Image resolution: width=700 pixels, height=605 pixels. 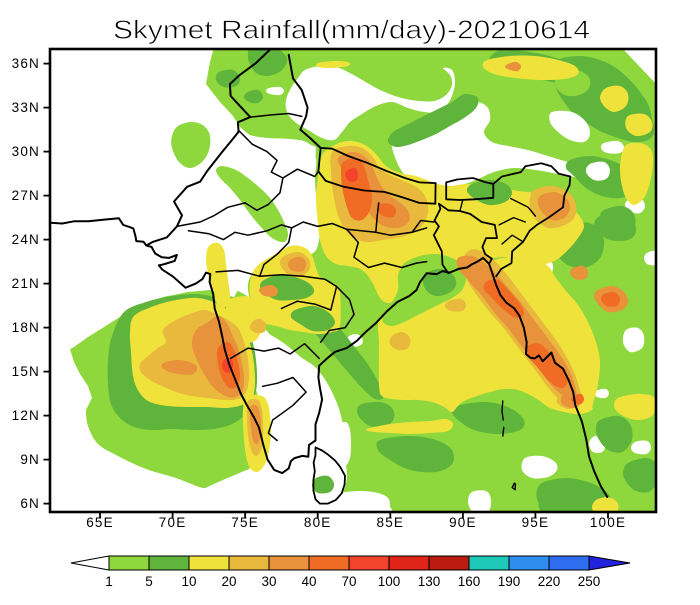 I want to click on svg-text: 33N, so click(x=26, y=107).